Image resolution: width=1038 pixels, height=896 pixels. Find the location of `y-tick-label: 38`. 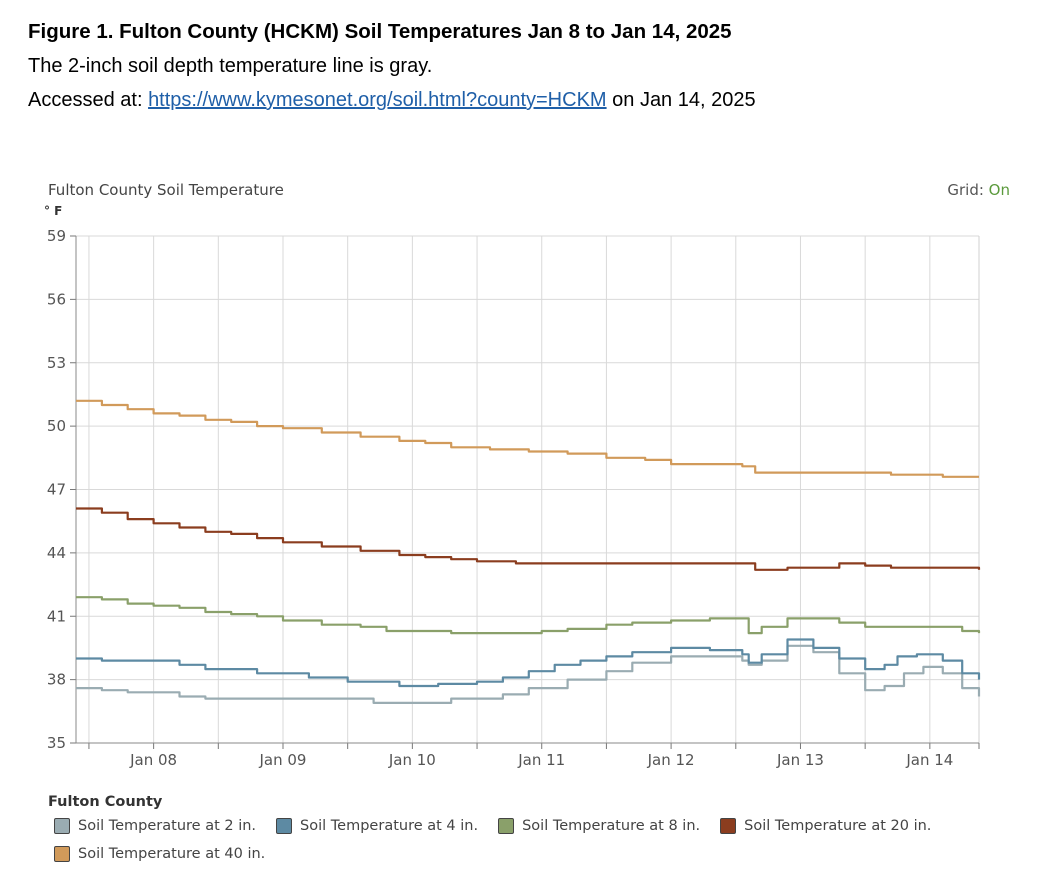

y-tick-label: 38 is located at coordinates (56, 680).